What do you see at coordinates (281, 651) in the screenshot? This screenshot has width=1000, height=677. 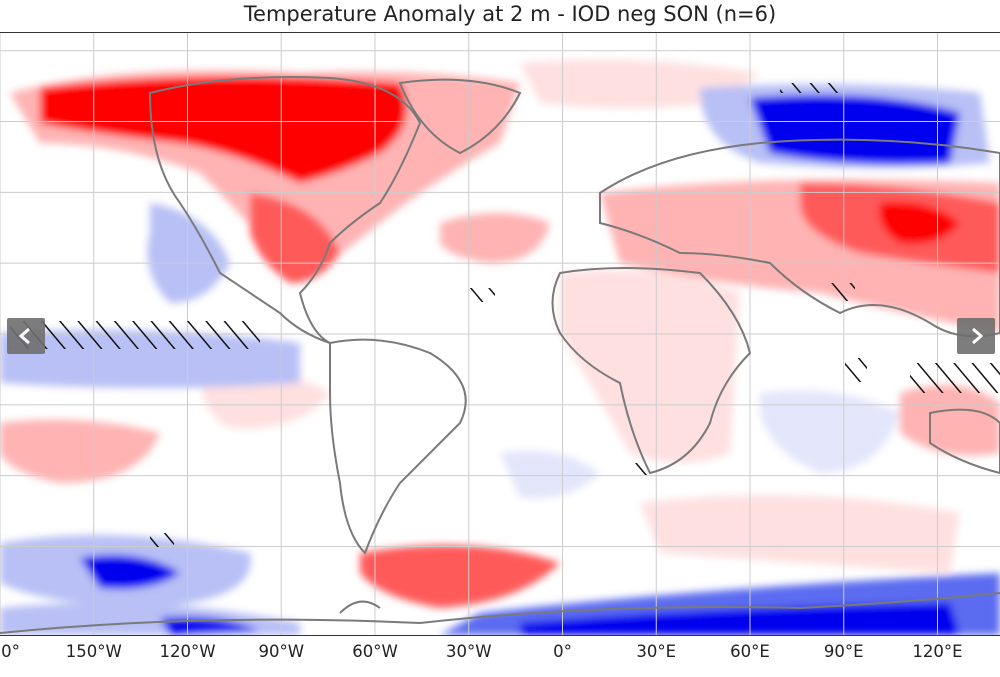 I see `x-tick-label: 90°W` at bounding box center [281, 651].